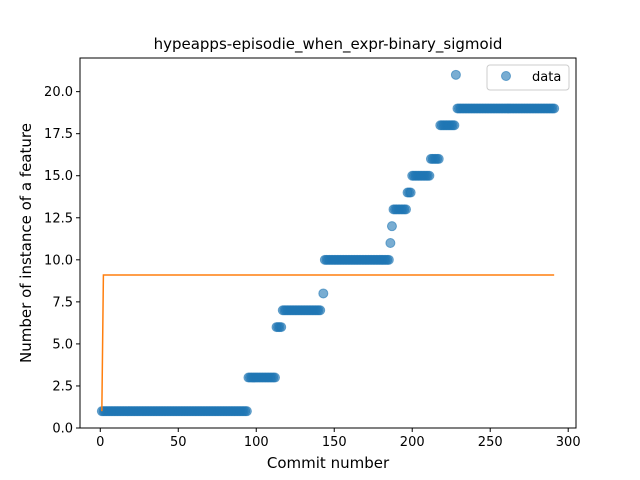 The height and width of the screenshot is (480, 640). What do you see at coordinates (100, 442) in the screenshot?
I see `x-tick-label: 0` at bounding box center [100, 442].